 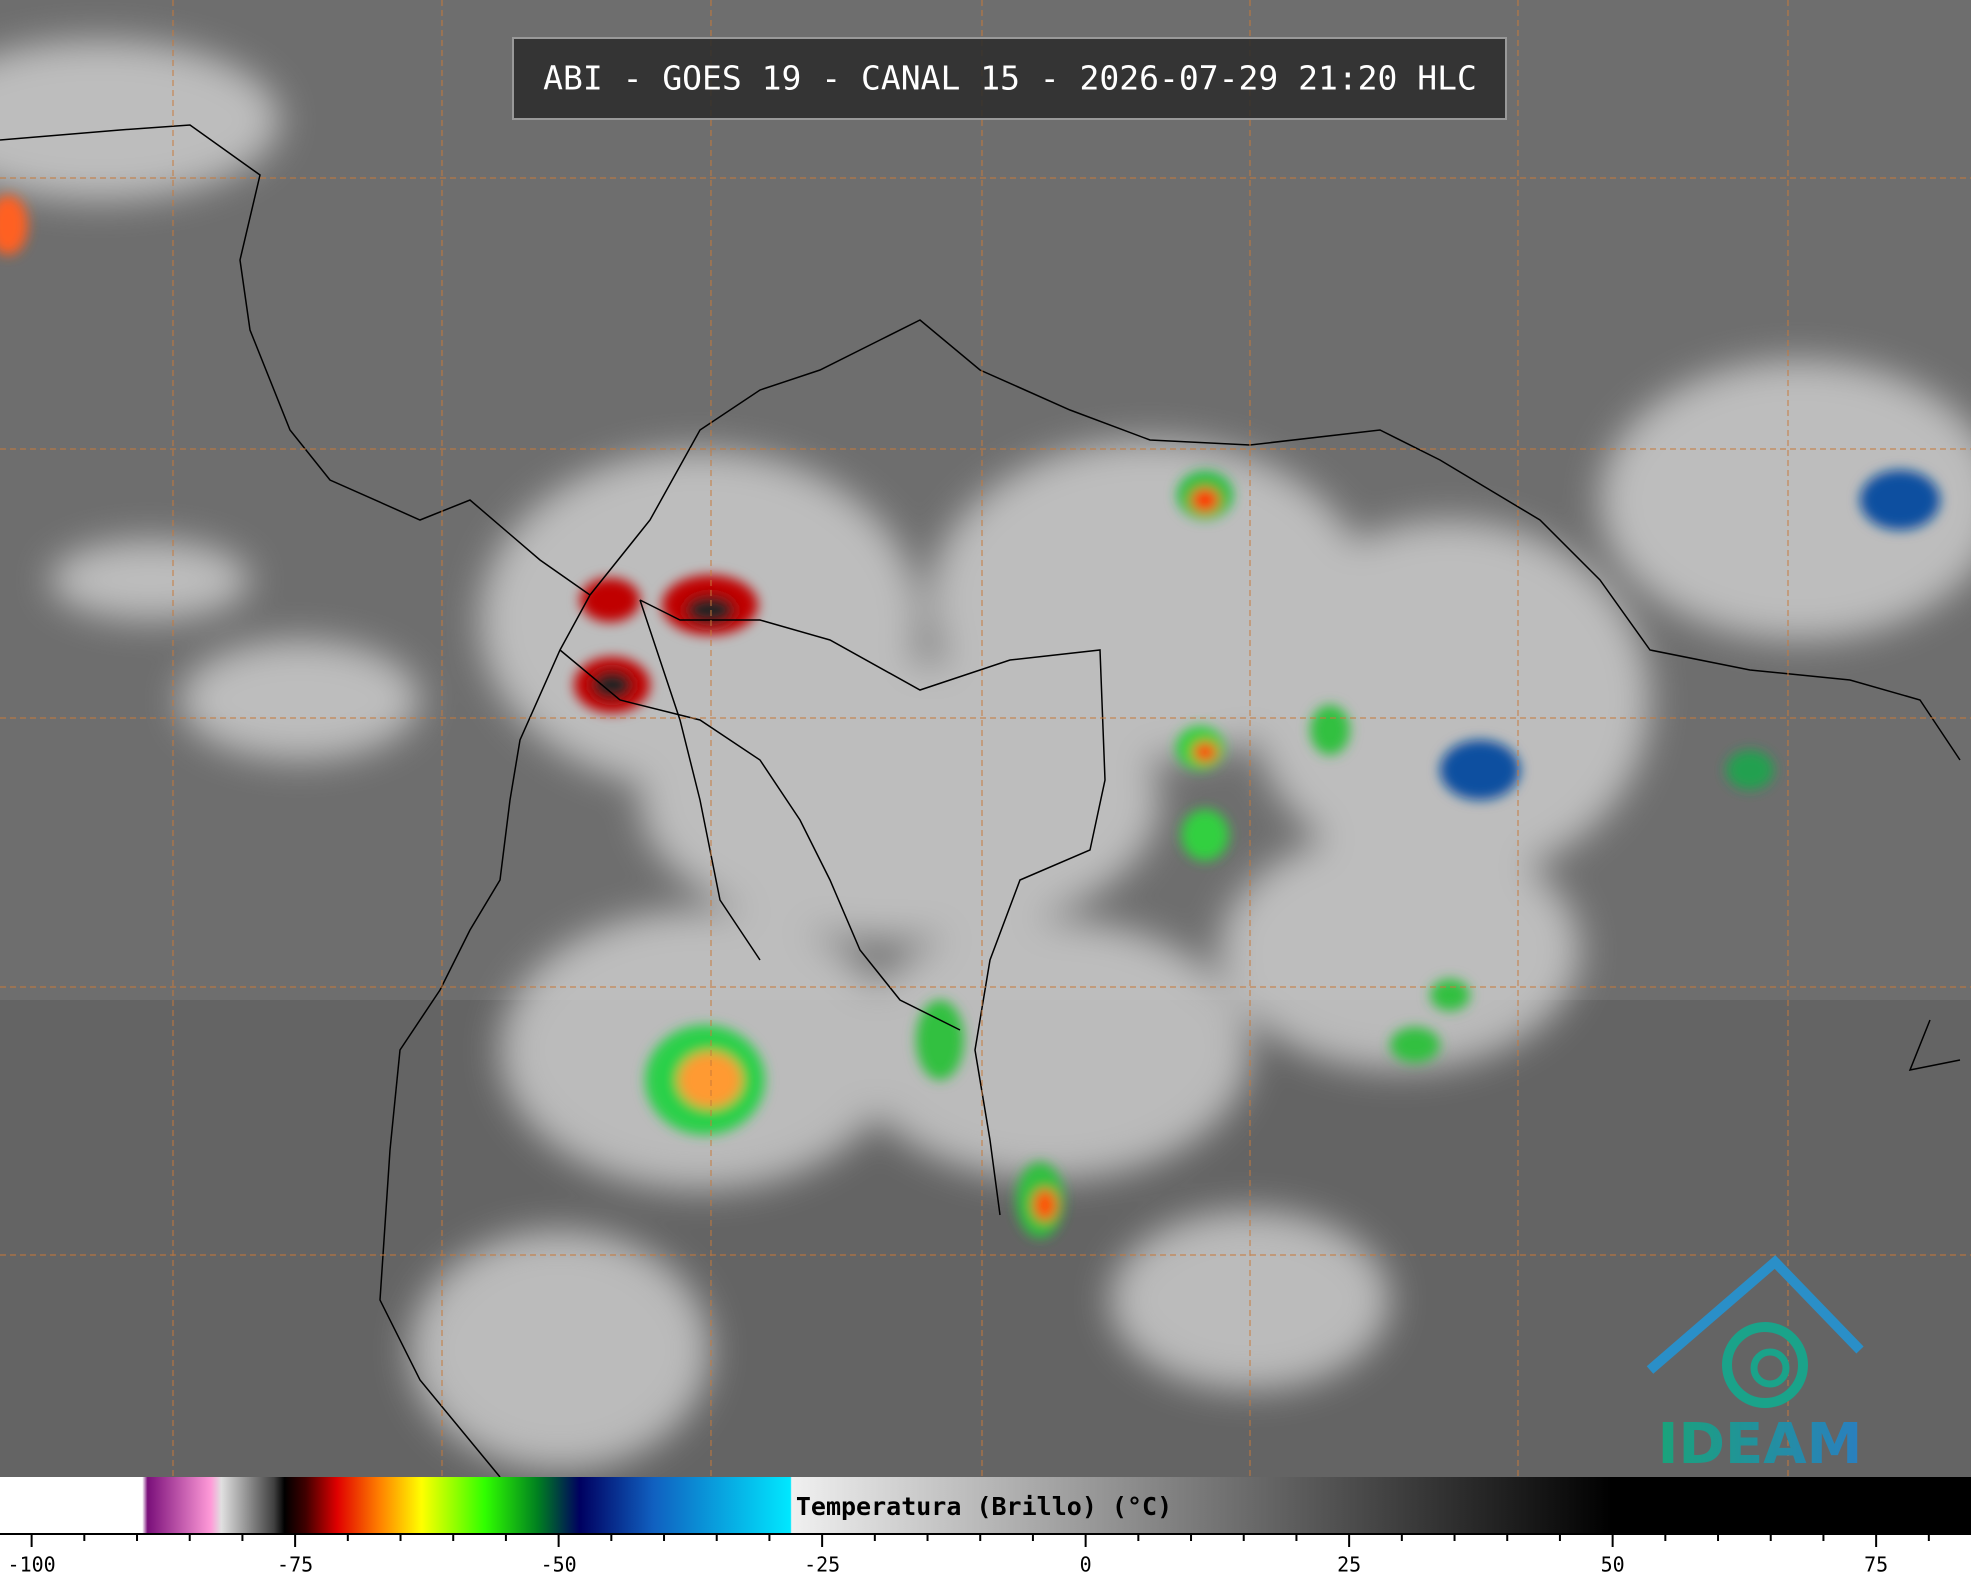 What do you see at coordinates (559, 1565) in the screenshot?
I see `tick-label: -50` at bounding box center [559, 1565].